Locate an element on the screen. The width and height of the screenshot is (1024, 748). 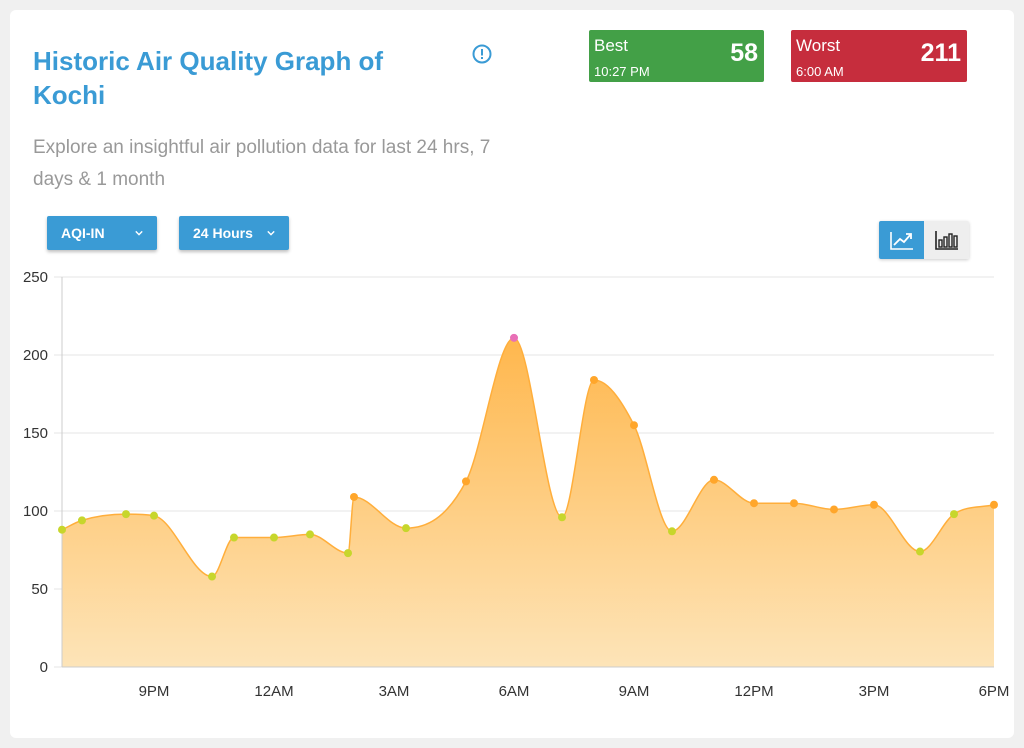
best-aqi-badge: Best 10:27 PM 58 is located at coordinates (676, 56).